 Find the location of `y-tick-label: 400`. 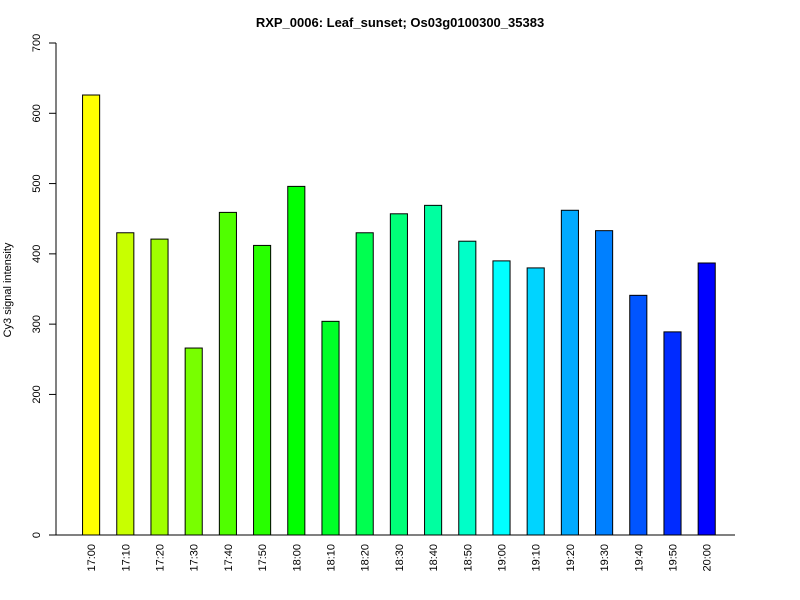

y-tick-label: 400 is located at coordinates (37, 254).